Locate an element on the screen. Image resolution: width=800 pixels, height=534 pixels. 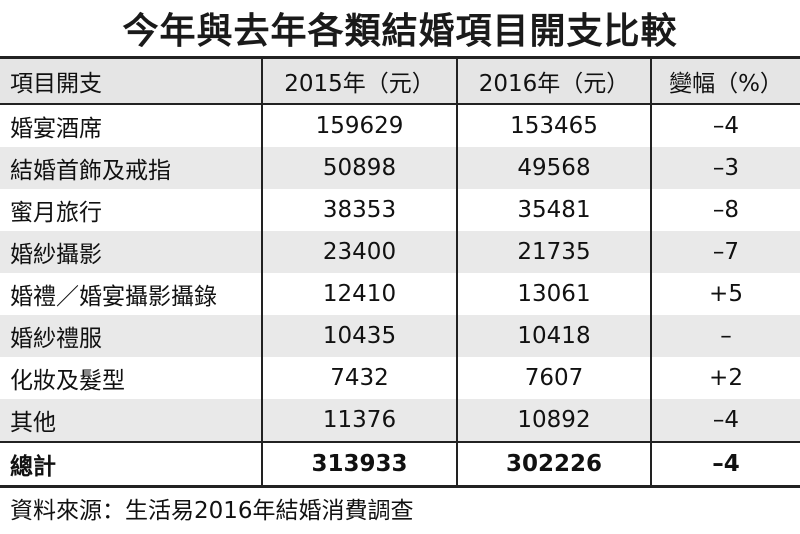
header-2015: 2015年（元） is located at coordinates (359, 80).